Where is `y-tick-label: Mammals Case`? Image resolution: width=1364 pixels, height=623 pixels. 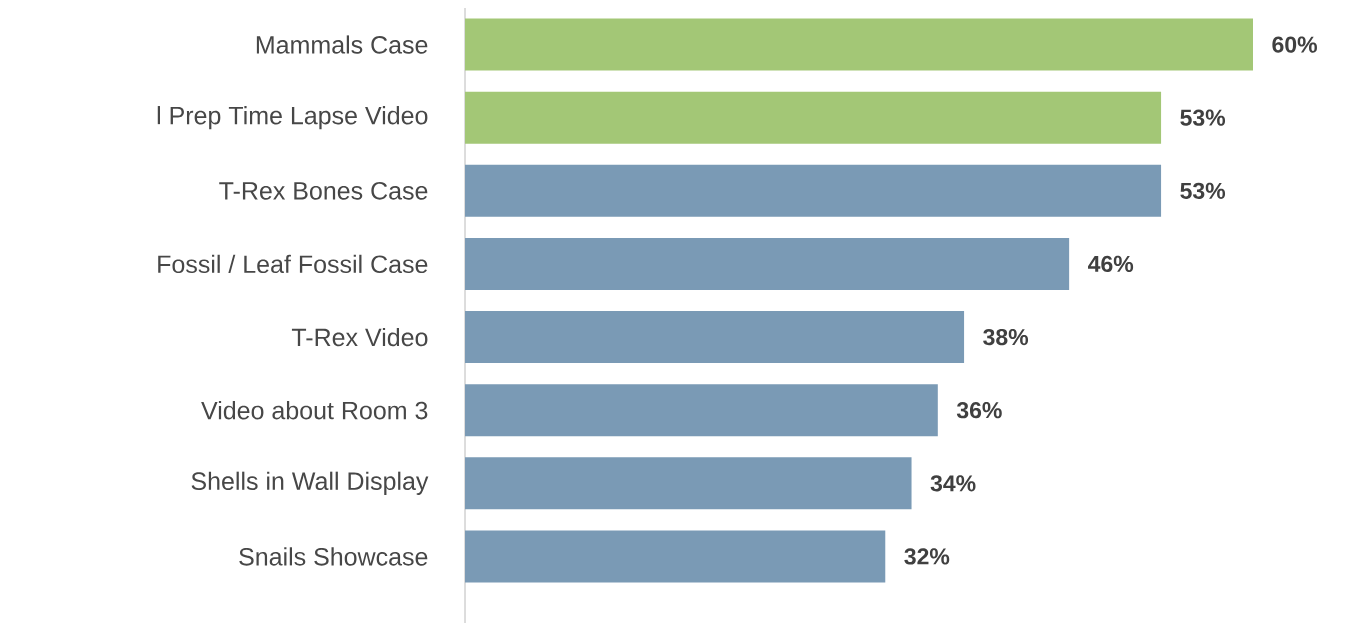 y-tick-label: Mammals Case is located at coordinates (342, 44).